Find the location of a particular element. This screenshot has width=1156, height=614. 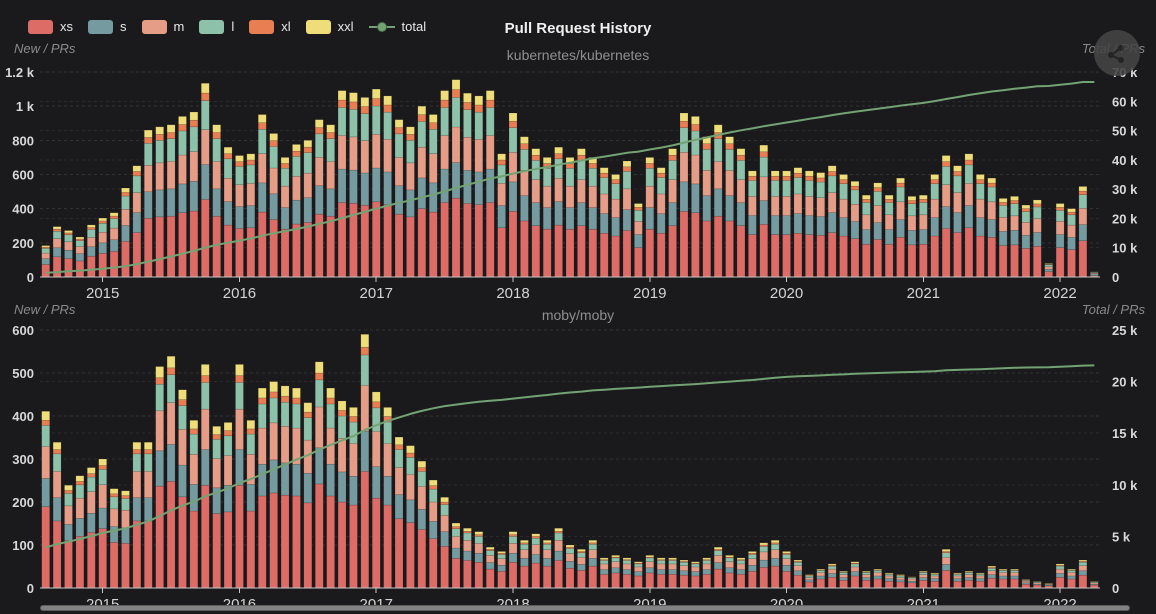

horizontal-scrollbar is located at coordinates (585, 608).